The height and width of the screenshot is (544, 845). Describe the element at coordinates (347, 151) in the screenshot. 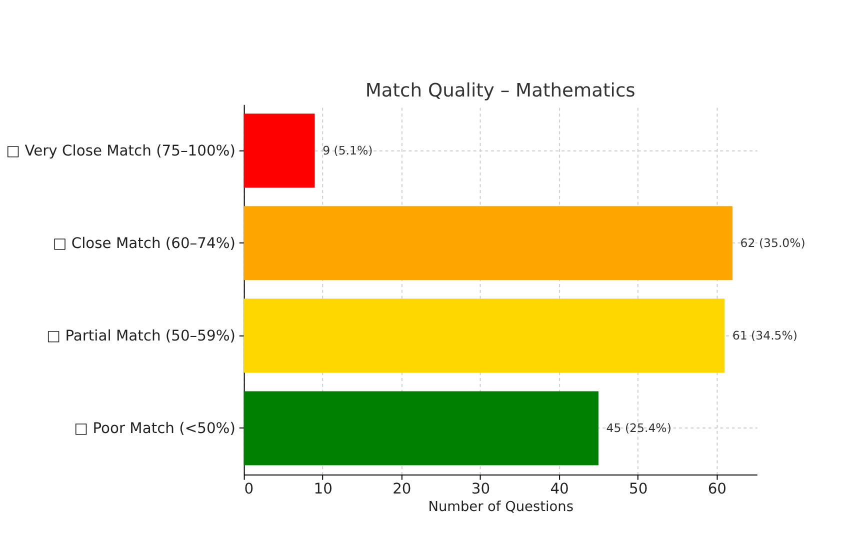

I see `data-label: 9 (5.1%)` at that location.